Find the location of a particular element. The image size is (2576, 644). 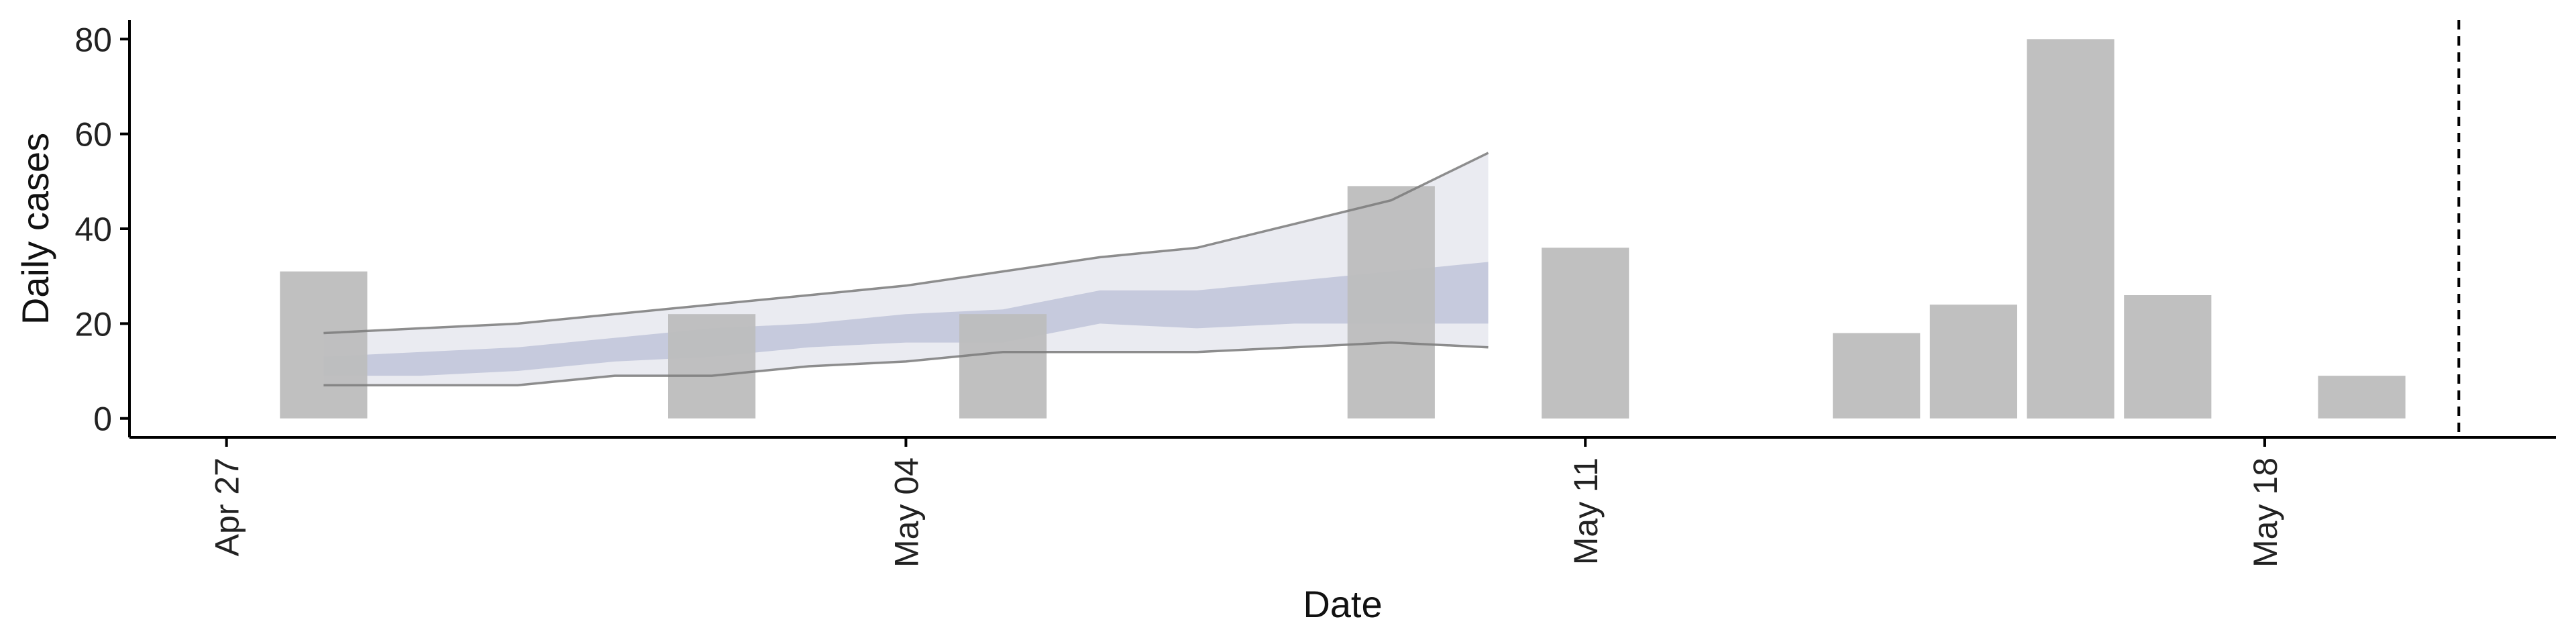

inner-credible-band is located at coordinates (906, 319).